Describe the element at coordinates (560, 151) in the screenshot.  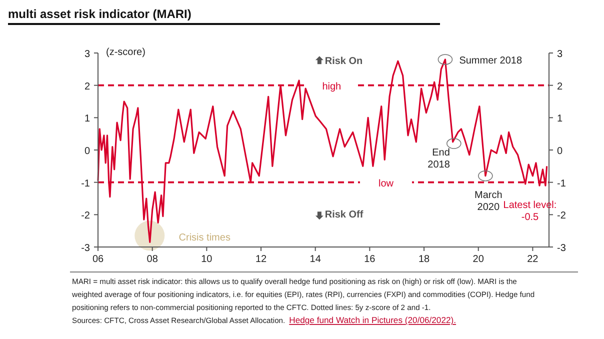
I see `y2-tick-label: 0` at that location.